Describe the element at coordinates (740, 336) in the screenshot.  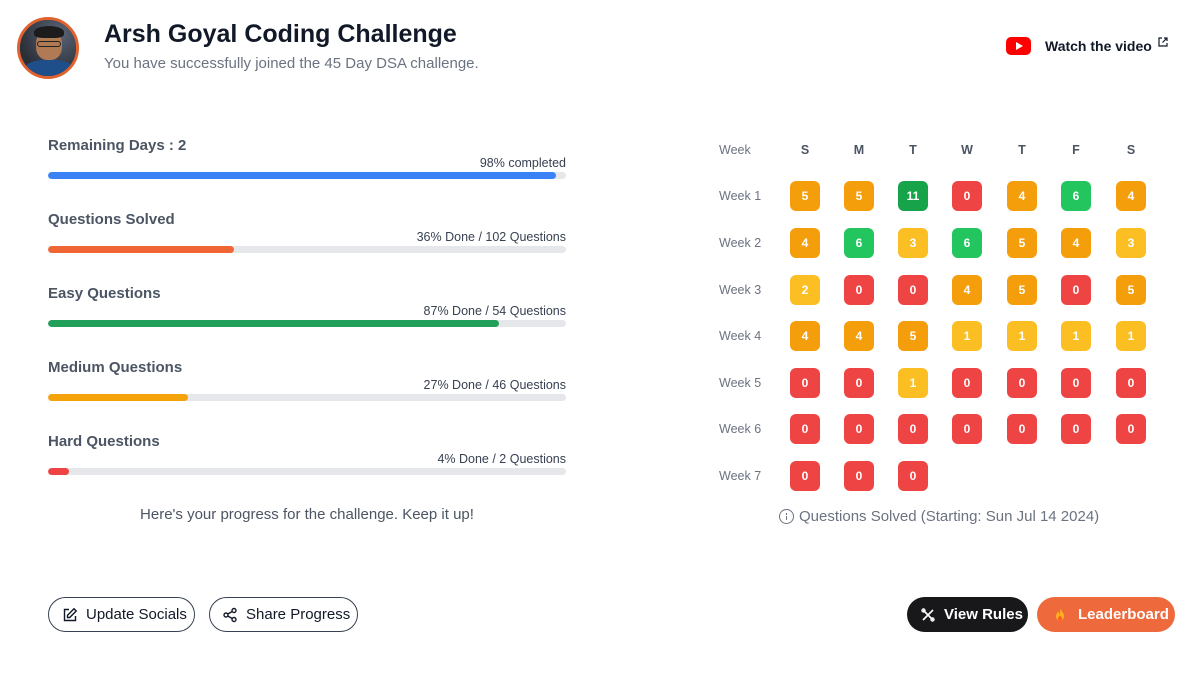
I see `week-label: Week 4` at that location.